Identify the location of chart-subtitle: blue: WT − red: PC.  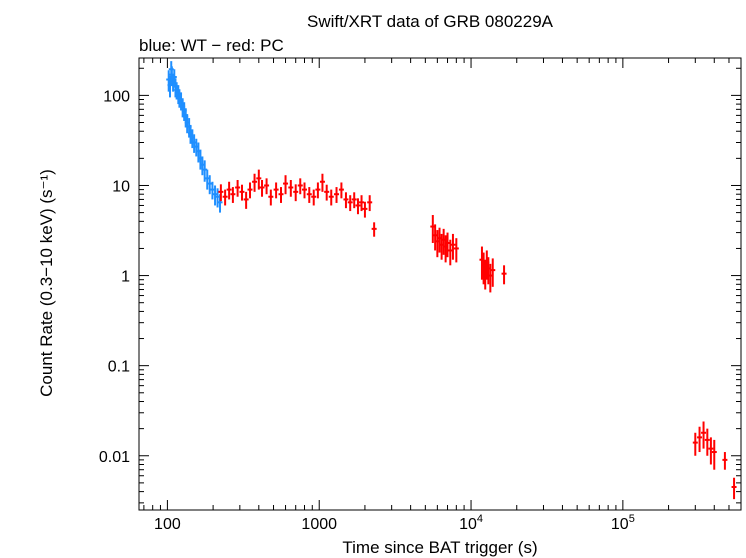
(211, 45).